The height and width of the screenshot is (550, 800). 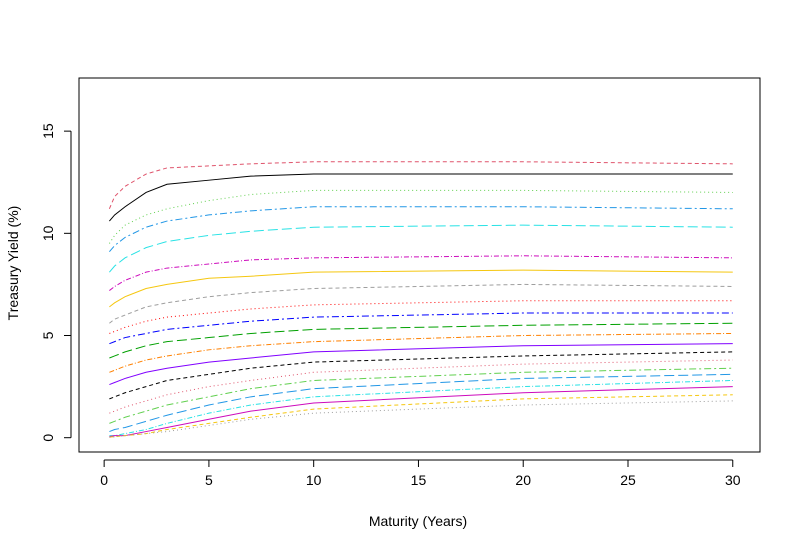 What do you see at coordinates (628, 480) in the screenshot?
I see `x-tick-label: 25` at bounding box center [628, 480].